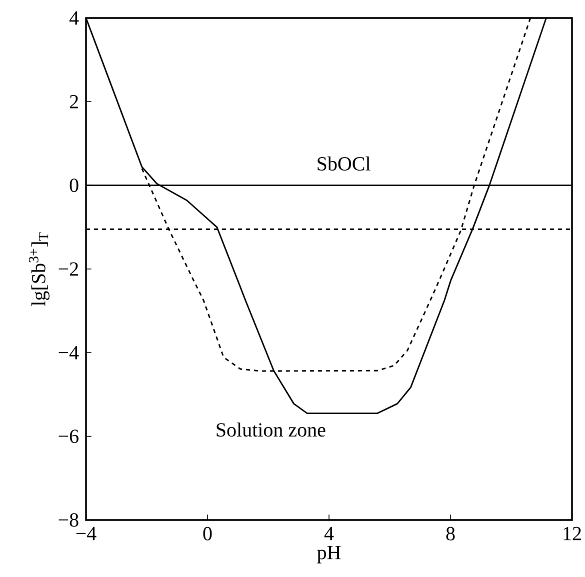  Describe the element at coordinates (344, 163) in the screenshot. I see `annotation: SbOCl` at that location.